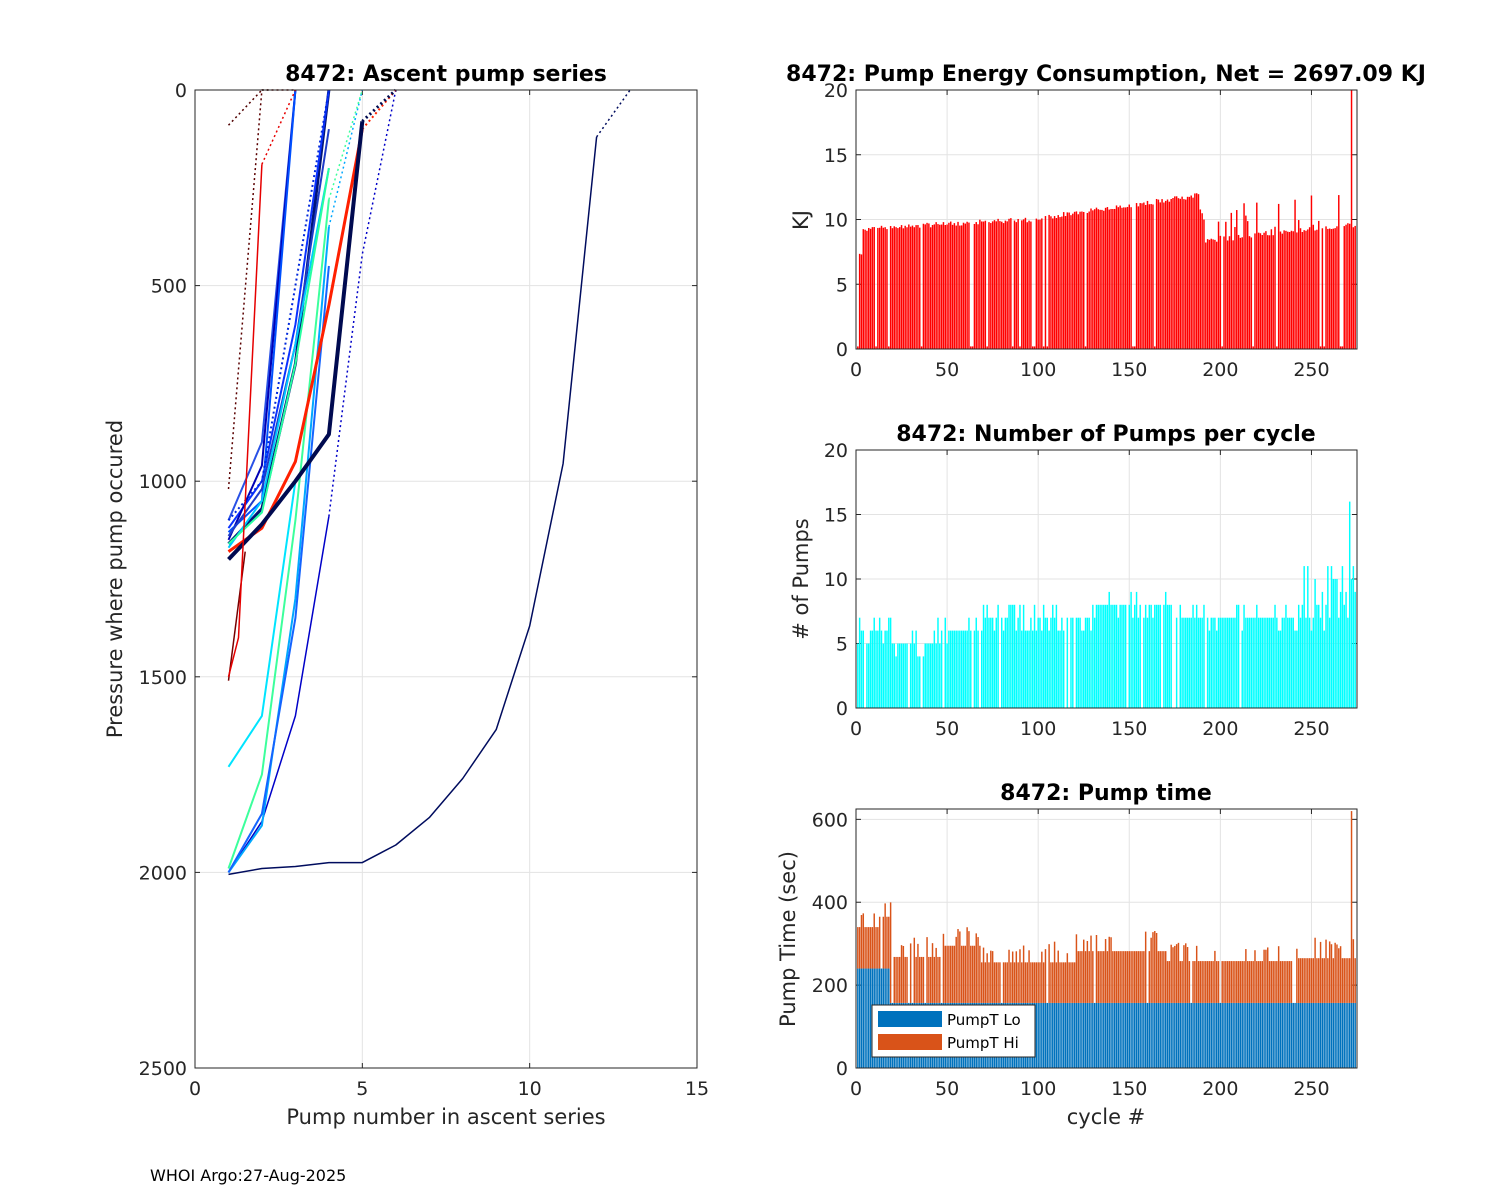 This screenshot has width=1500, height=1200. What do you see at coordinates (163, 678) in the screenshot?
I see `ascent-ytick-label: 1500` at bounding box center [163, 678].